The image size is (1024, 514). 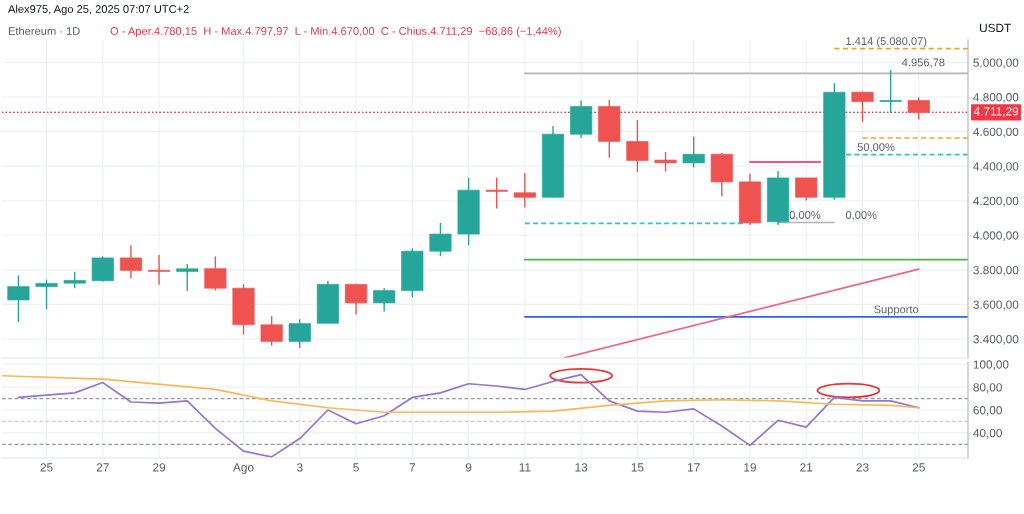 What do you see at coordinates (996, 98) in the screenshot?
I see `y-tick-label: 4.800,00` at bounding box center [996, 98].